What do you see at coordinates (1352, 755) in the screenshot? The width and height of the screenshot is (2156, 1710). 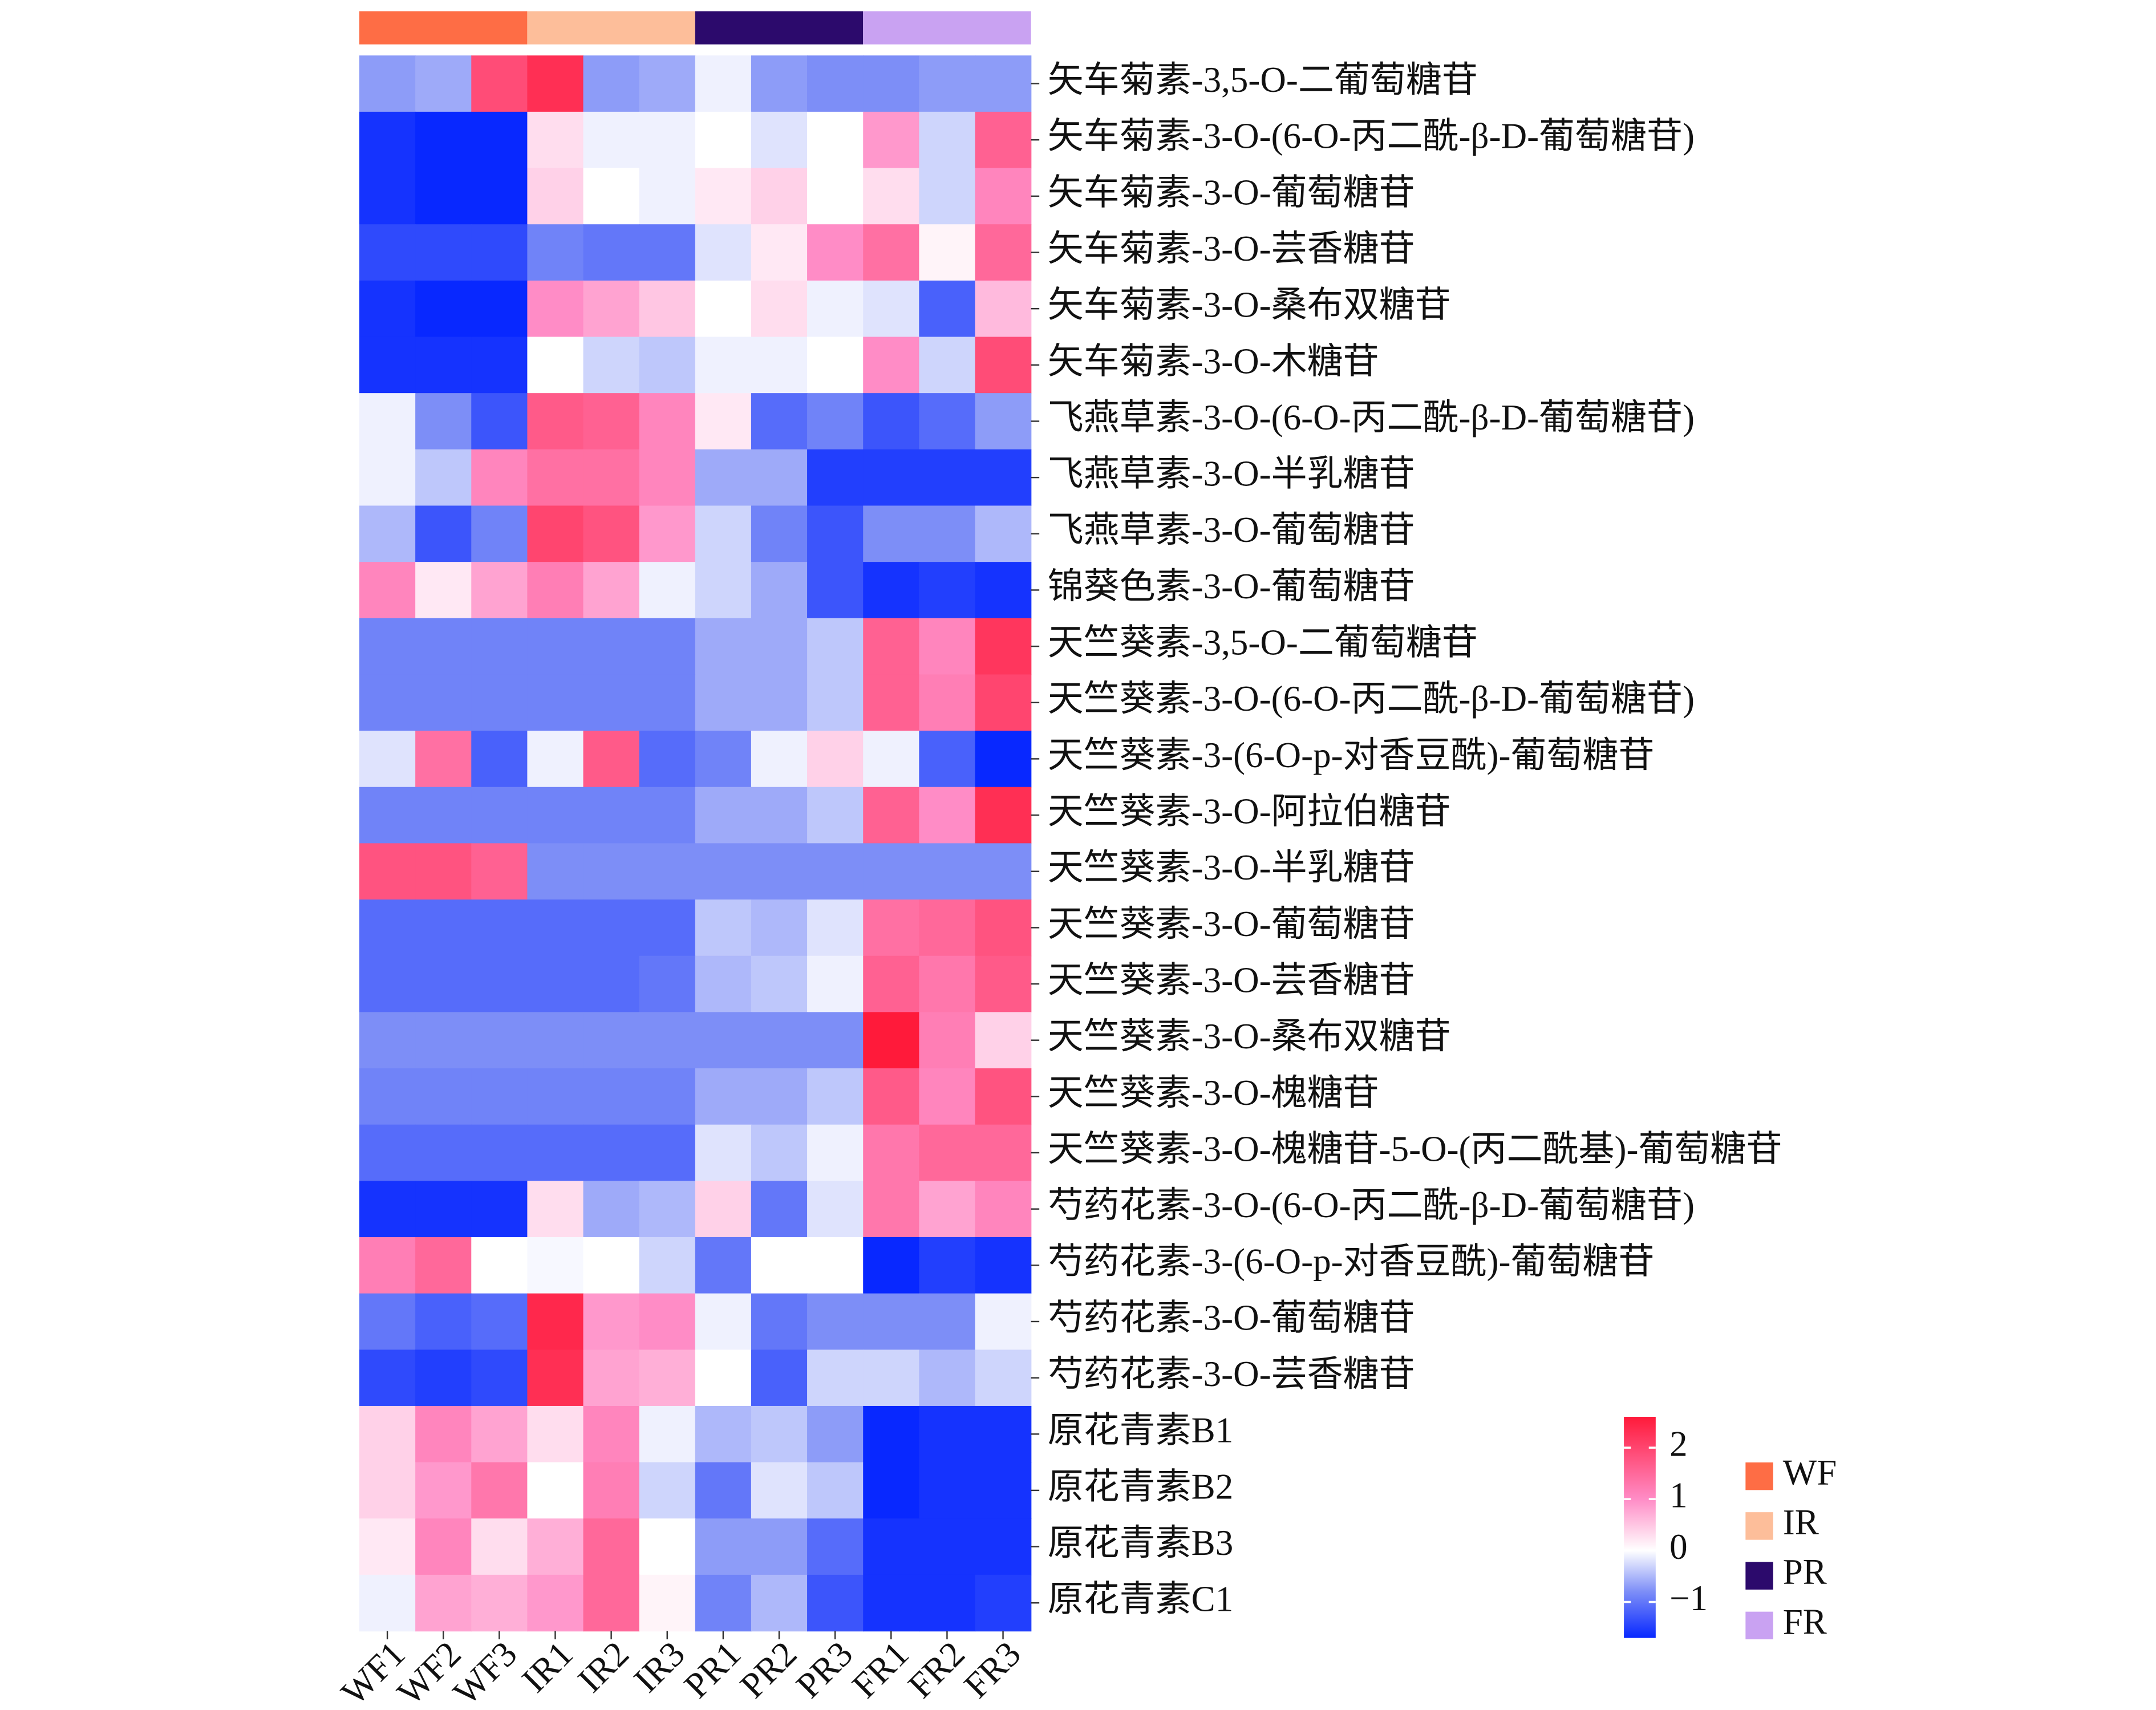 I see `row-label: 天竺葵素-3-(6-O-p-对香豆酰)-葡萄糖苷` at bounding box center [1352, 755].